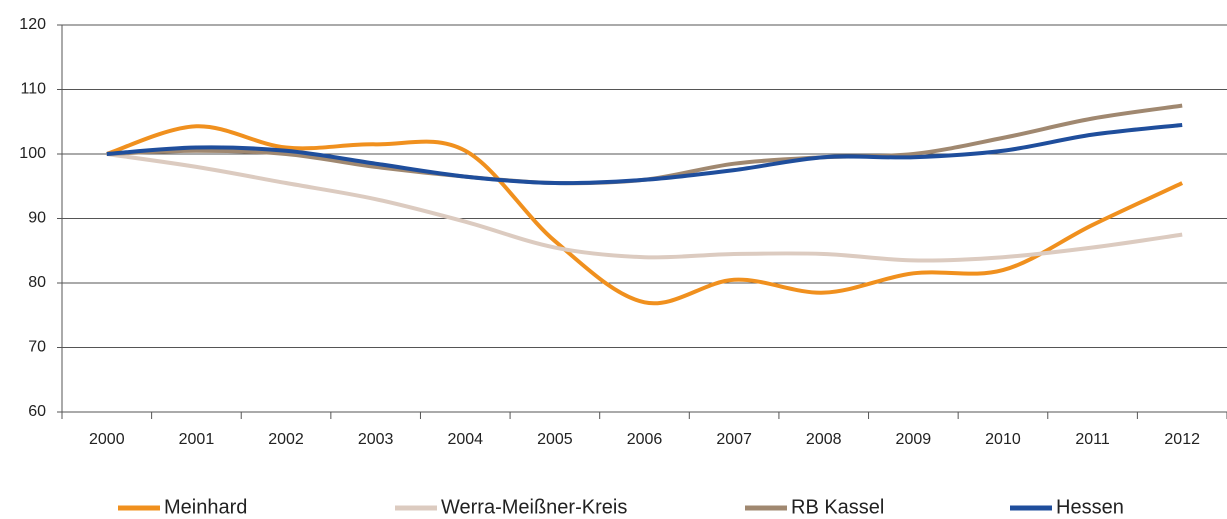 Image resolution: width=1227 pixels, height=519 pixels. Describe the element at coordinates (734, 439) in the screenshot. I see `x-tick-label: 2007` at that location.